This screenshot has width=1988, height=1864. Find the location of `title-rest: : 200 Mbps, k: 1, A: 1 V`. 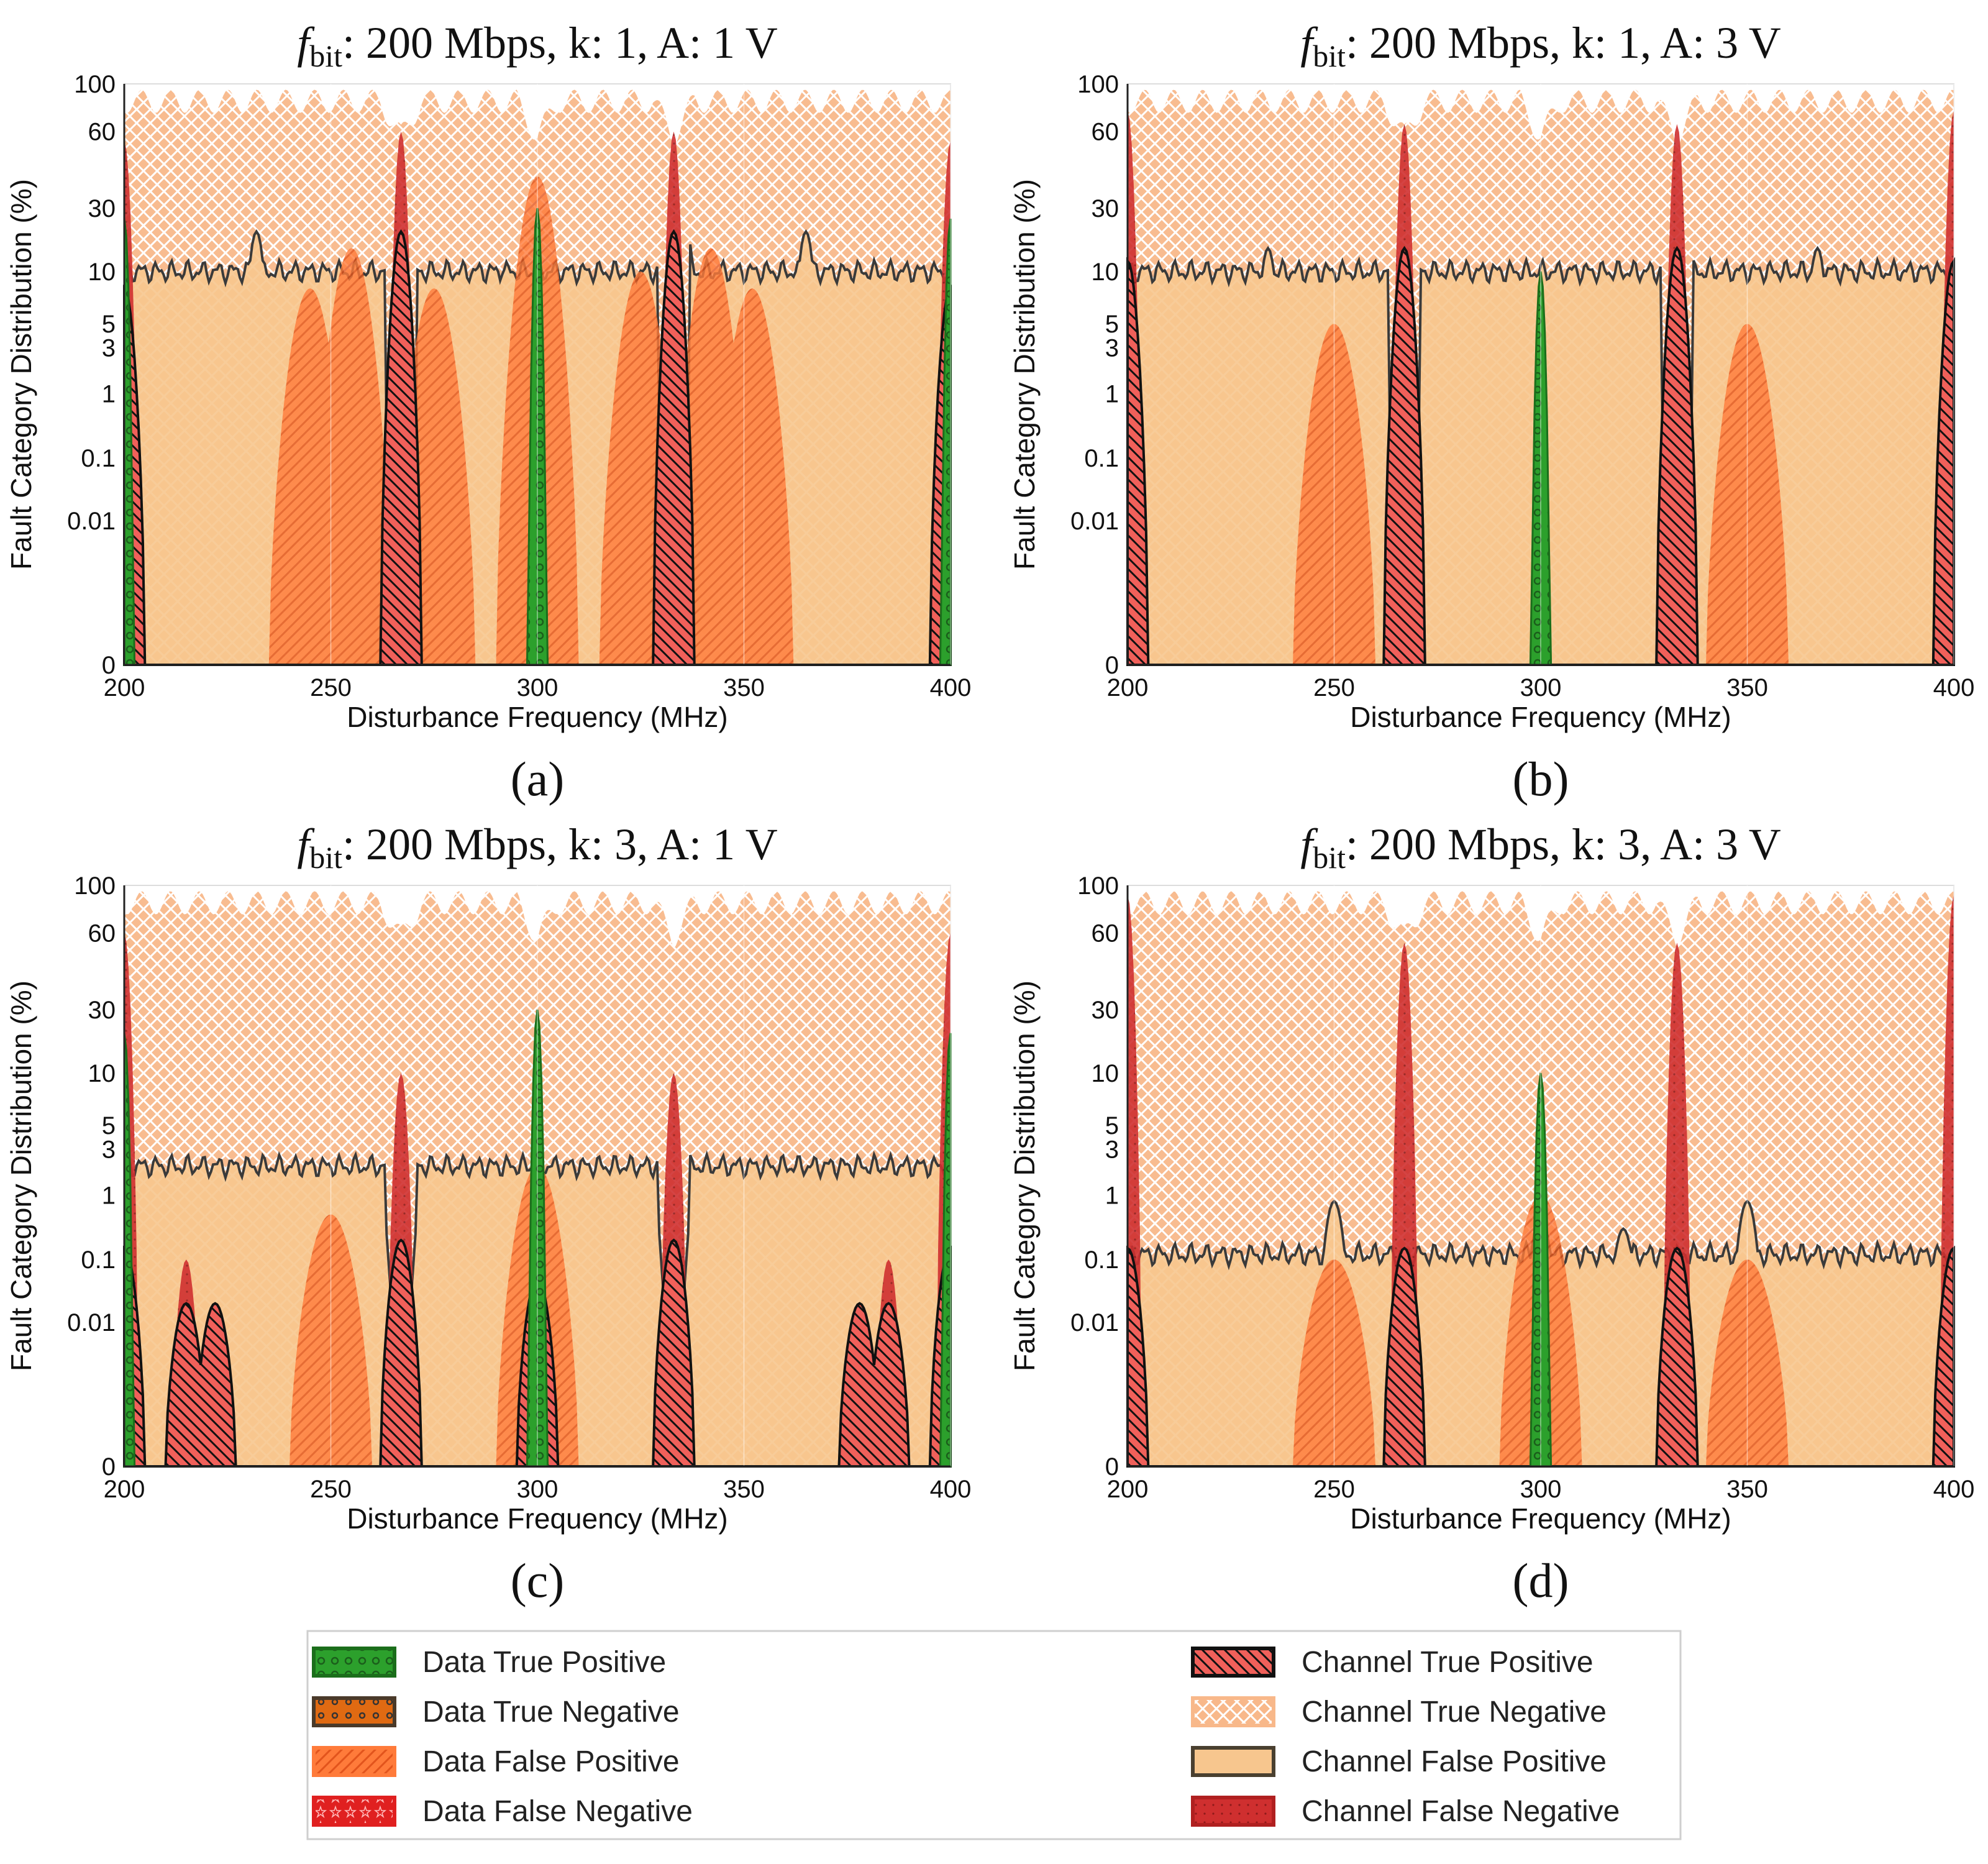

title-rest: : 200 Mbps, k: 1, A: 1 V is located at coordinates (560, 43).